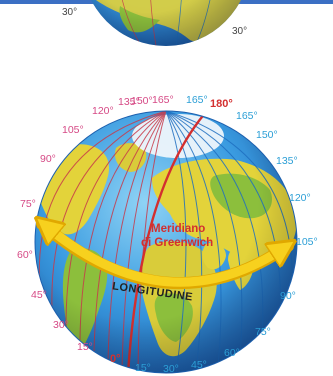  Describe the element at coordinates (287, 161) in the screenshot. I see `label-east-135: 135°` at that location.